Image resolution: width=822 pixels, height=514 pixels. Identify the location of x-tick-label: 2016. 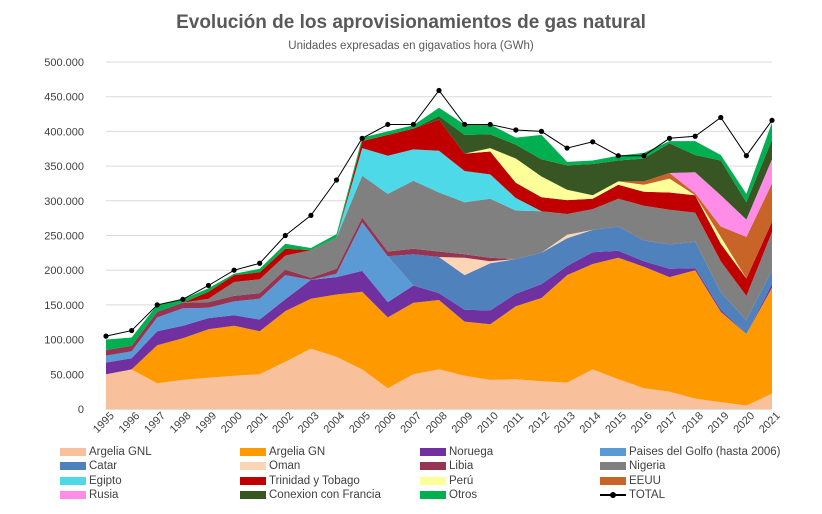
(642, 423).